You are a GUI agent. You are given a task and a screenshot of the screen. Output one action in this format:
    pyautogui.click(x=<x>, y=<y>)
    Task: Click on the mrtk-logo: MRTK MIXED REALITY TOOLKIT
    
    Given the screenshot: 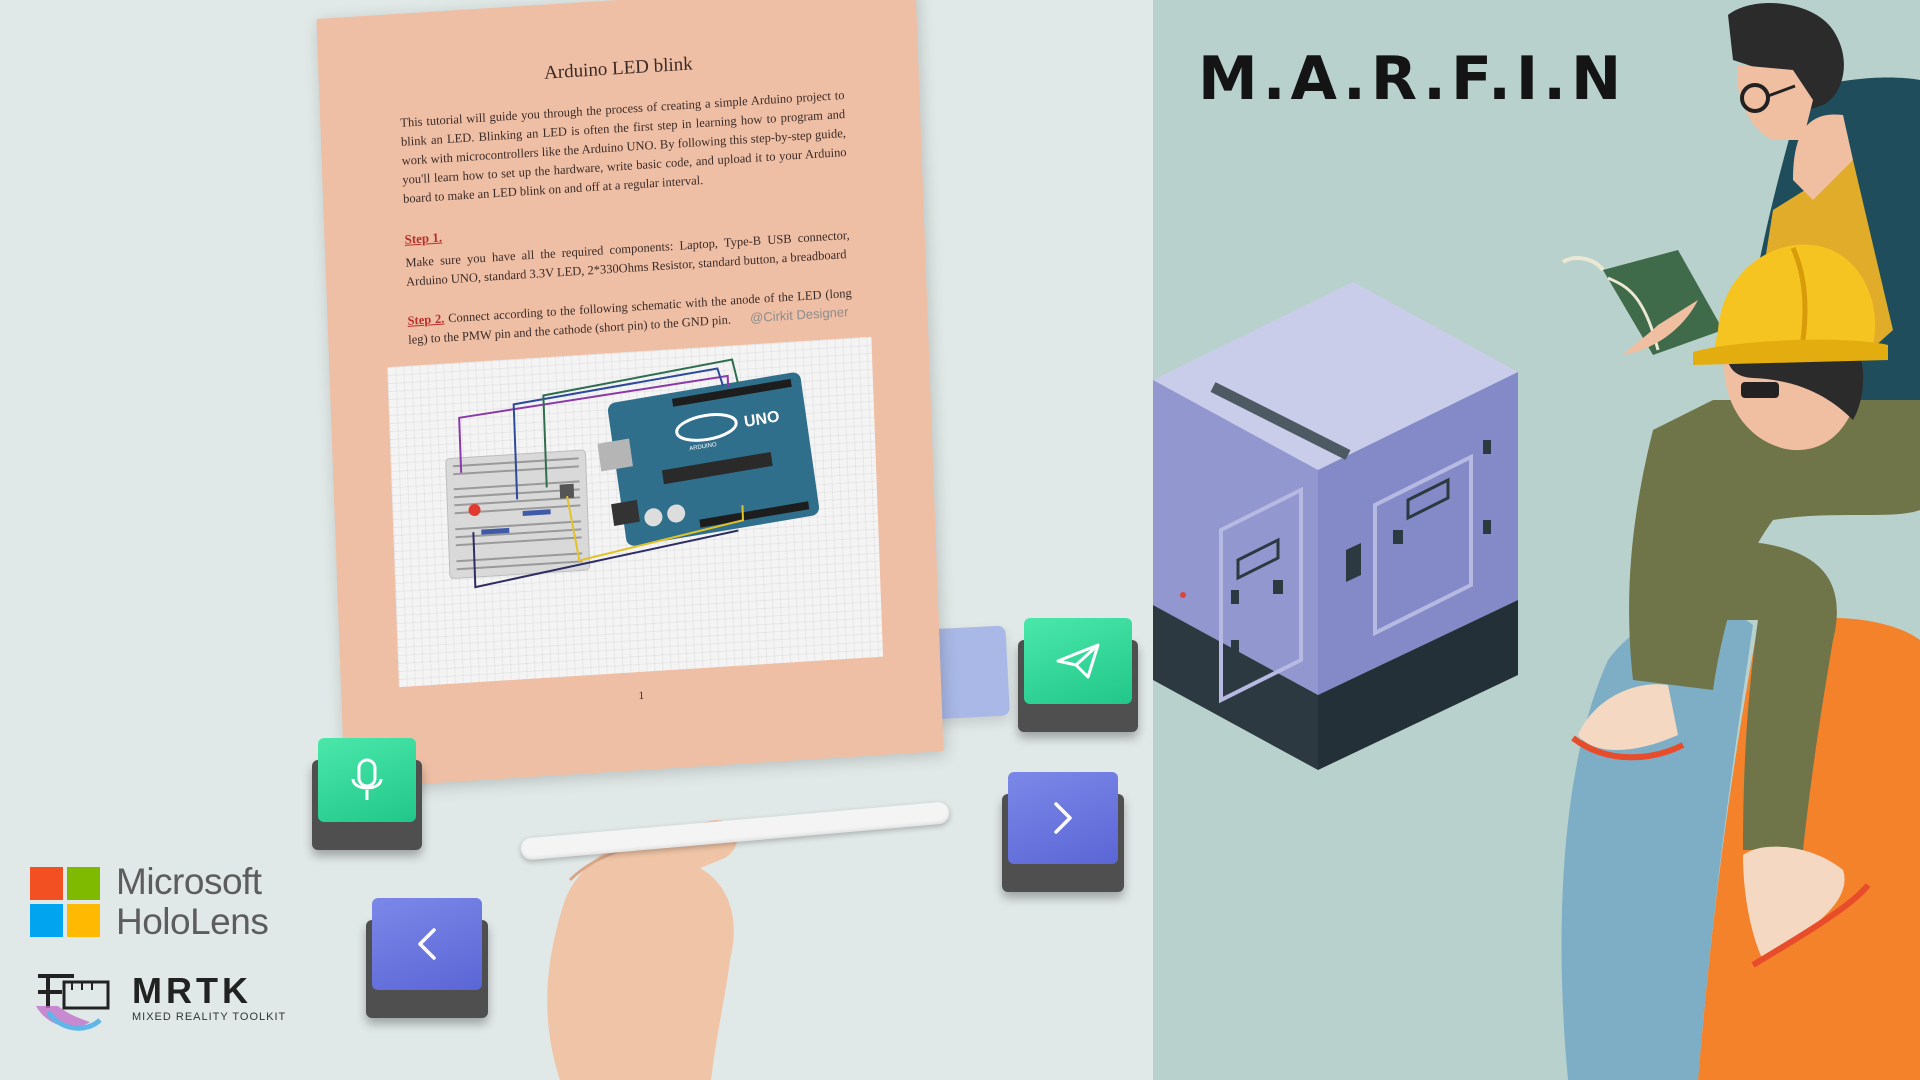 What is the action you would take?
    pyautogui.click(x=157, y=998)
    